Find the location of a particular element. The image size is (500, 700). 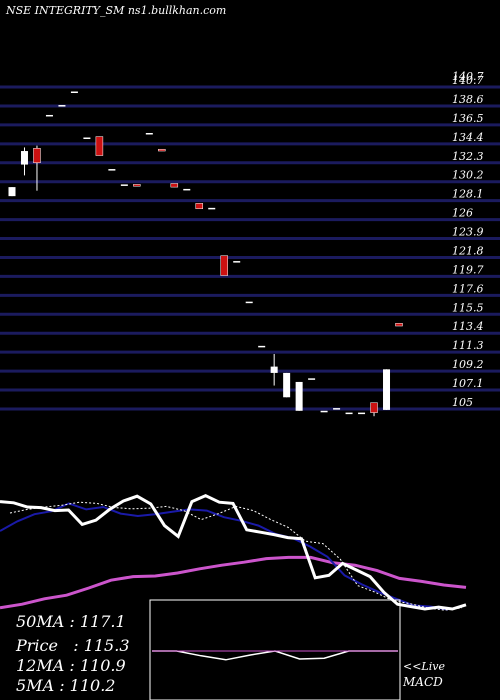

y-tick-label: 134.4 is located at coordinates (468, 137).